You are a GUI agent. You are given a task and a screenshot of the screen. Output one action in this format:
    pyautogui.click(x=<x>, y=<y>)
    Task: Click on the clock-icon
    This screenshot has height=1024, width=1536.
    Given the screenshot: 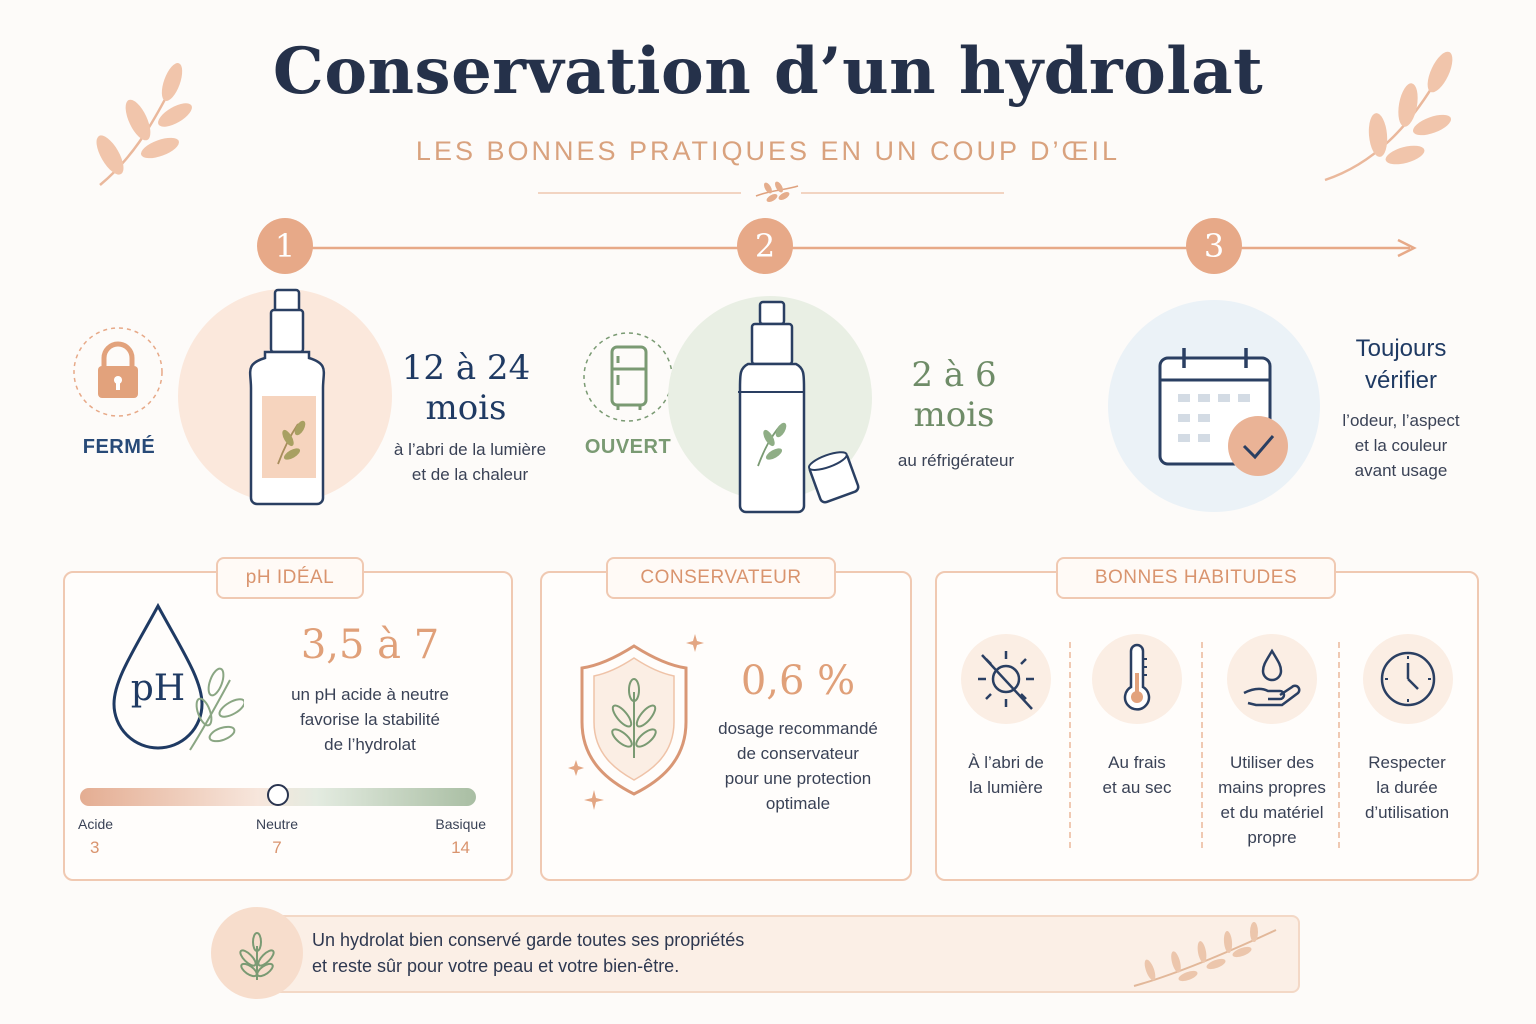 What is the action you would take?
    pyautogui.click(x=1408, y=679)
    